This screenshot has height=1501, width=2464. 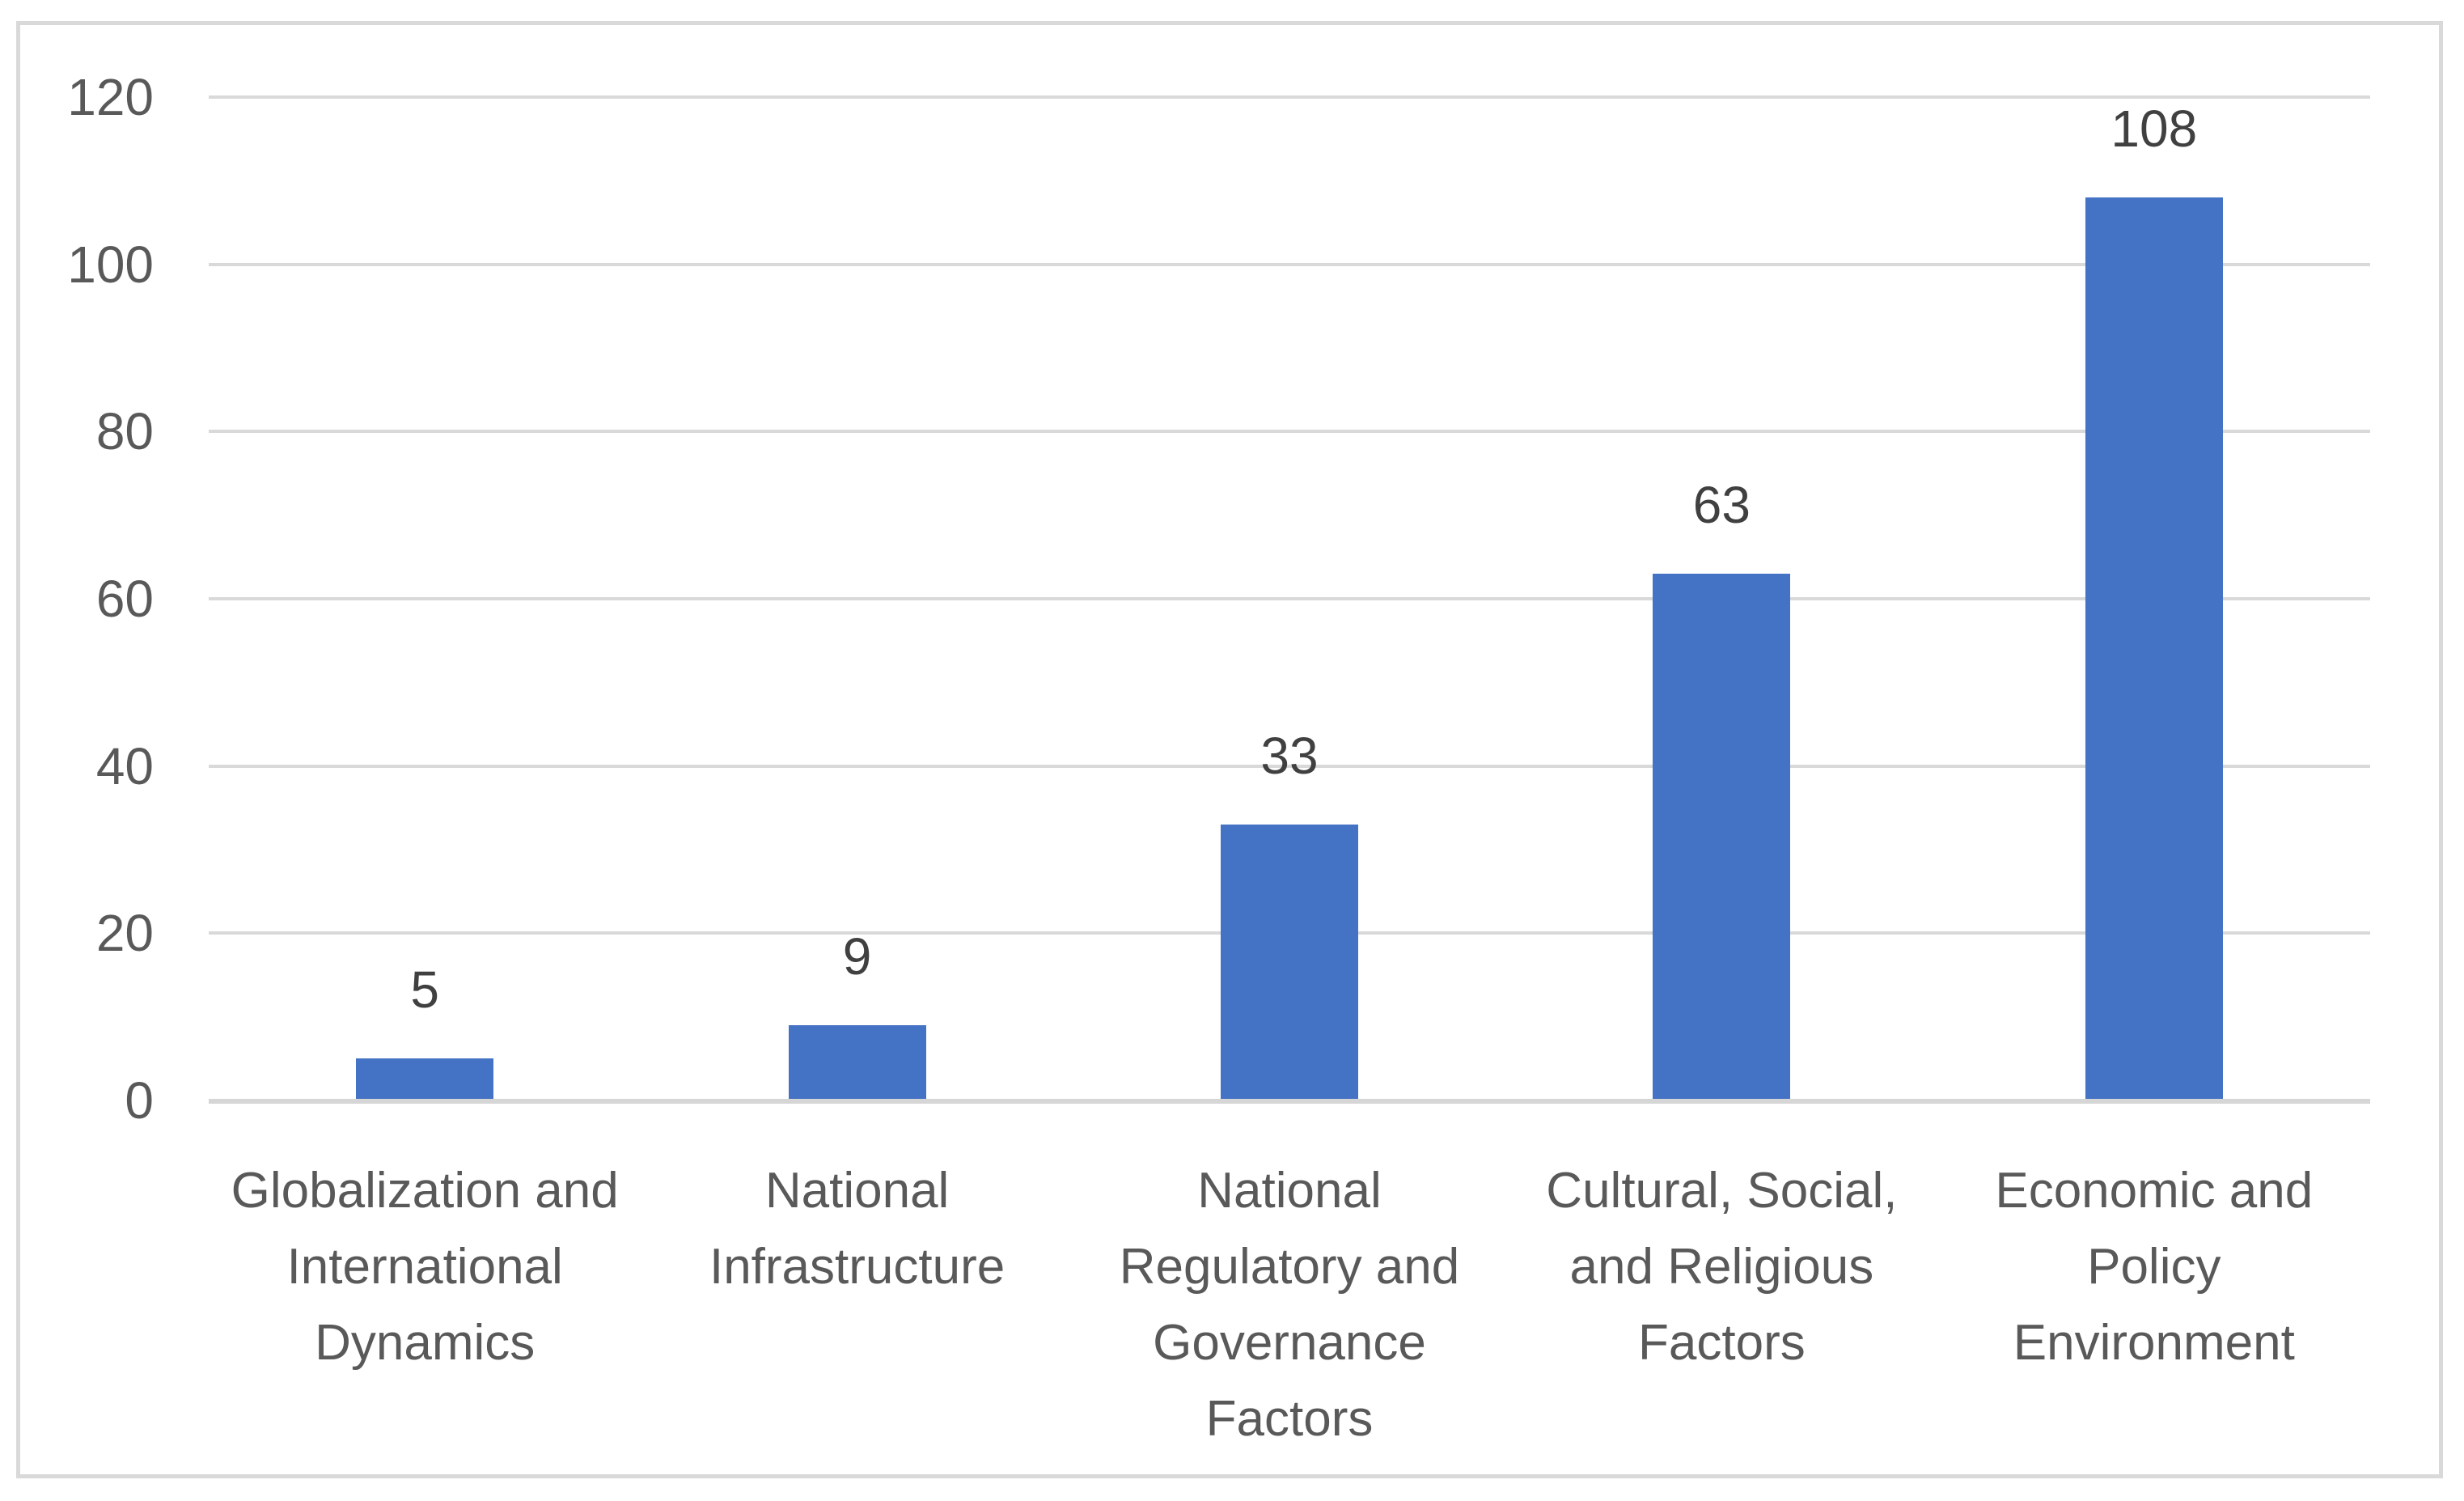 What do you see at coordinates (424, 990) in the screenshot?
I see `bar-data-label: 5` at bounding box center [424, 990].